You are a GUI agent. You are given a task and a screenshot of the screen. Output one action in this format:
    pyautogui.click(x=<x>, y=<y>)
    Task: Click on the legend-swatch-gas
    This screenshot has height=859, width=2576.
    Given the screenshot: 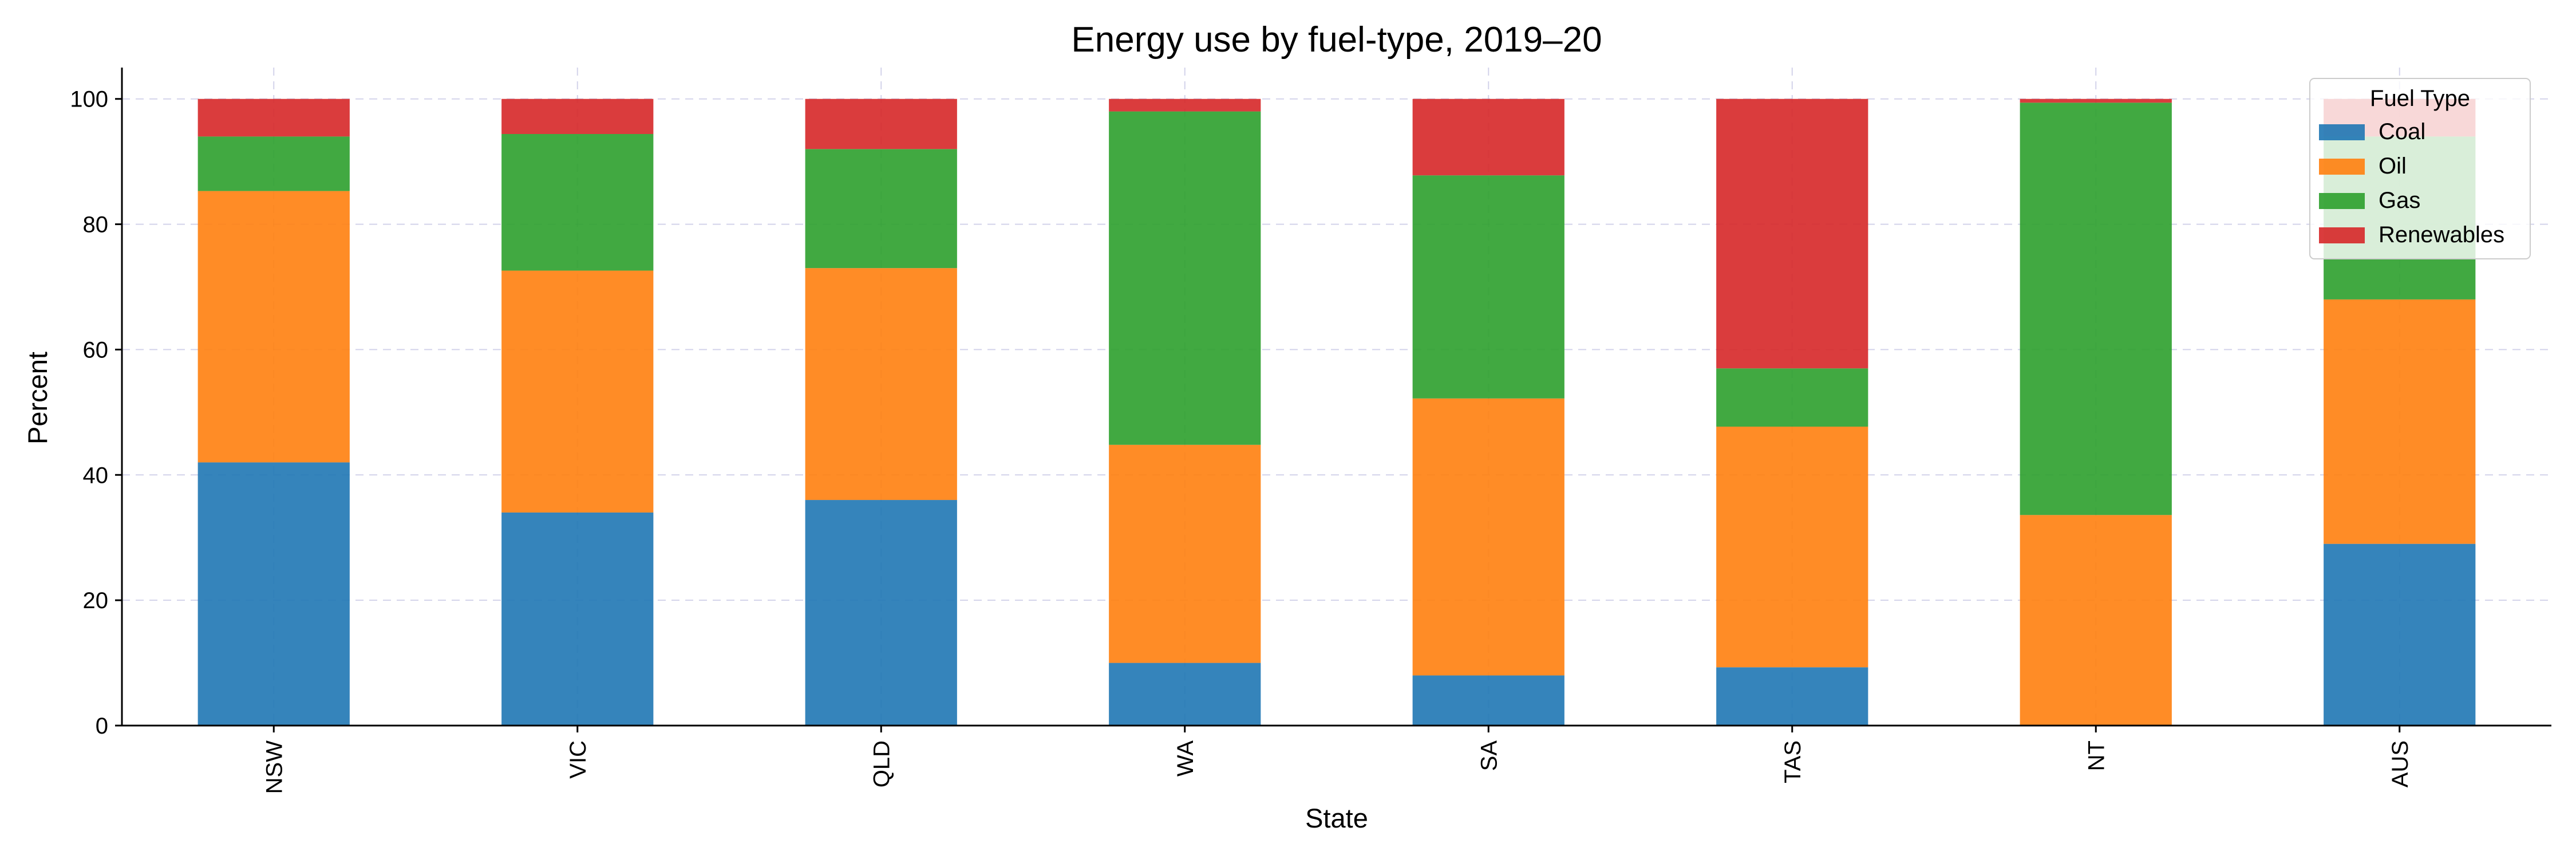 What is the action you would take?
    pyautogui.click(x=2342, y=201)
    